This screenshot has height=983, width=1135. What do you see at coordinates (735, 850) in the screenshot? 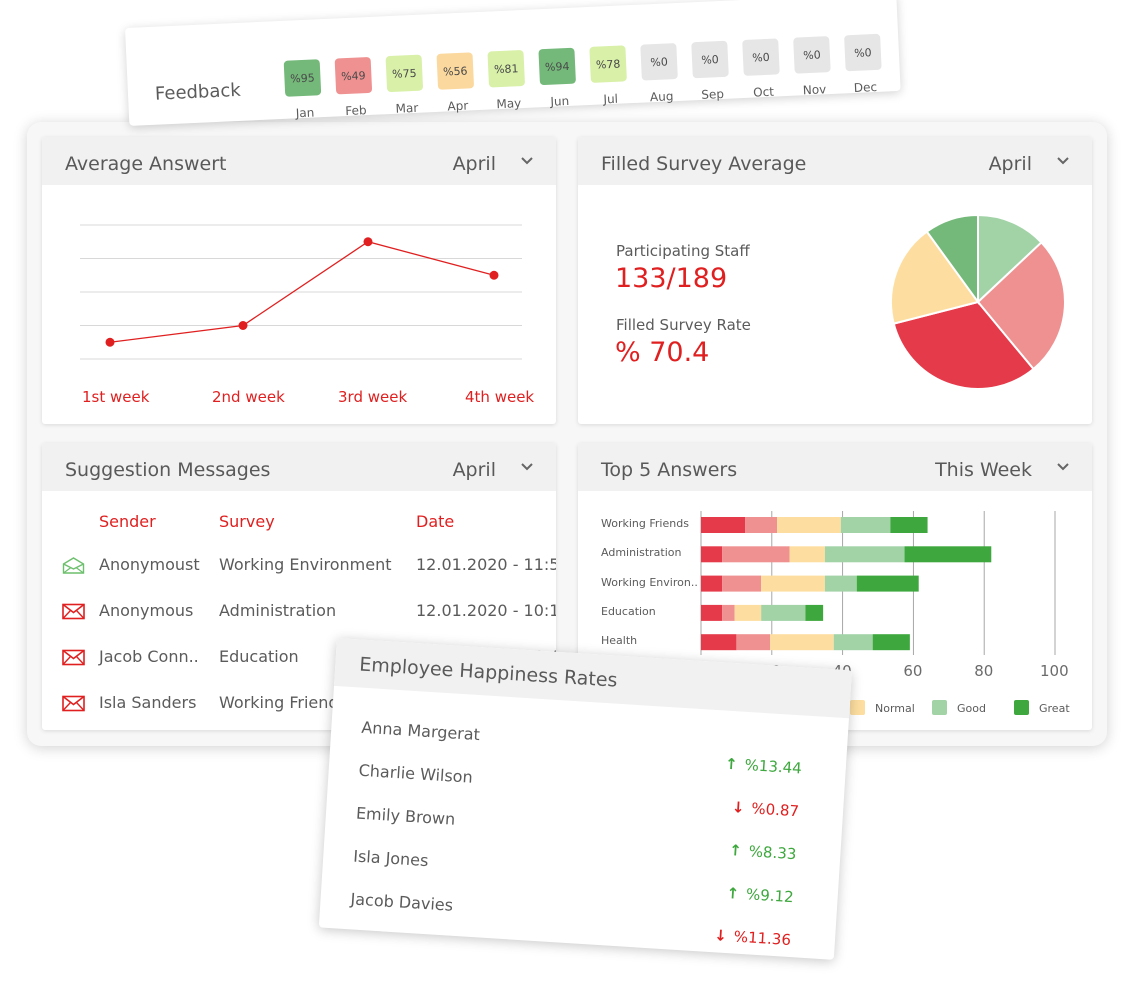
I see `arrow-up-icon: ↑` at bounding box center [735, 850].